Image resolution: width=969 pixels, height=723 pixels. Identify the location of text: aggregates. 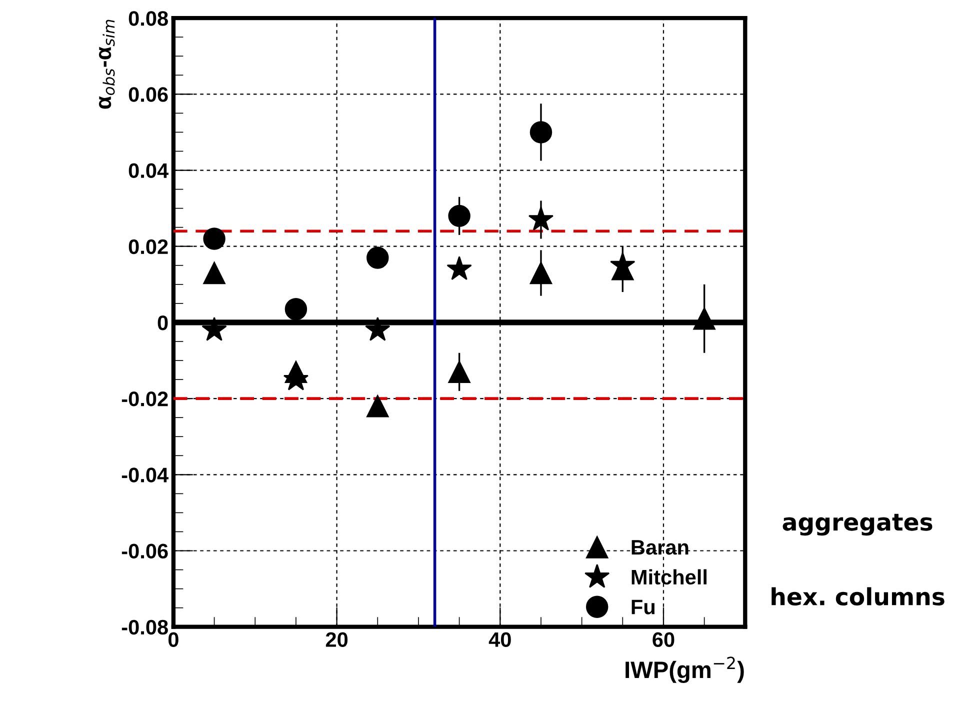
(857, 525).